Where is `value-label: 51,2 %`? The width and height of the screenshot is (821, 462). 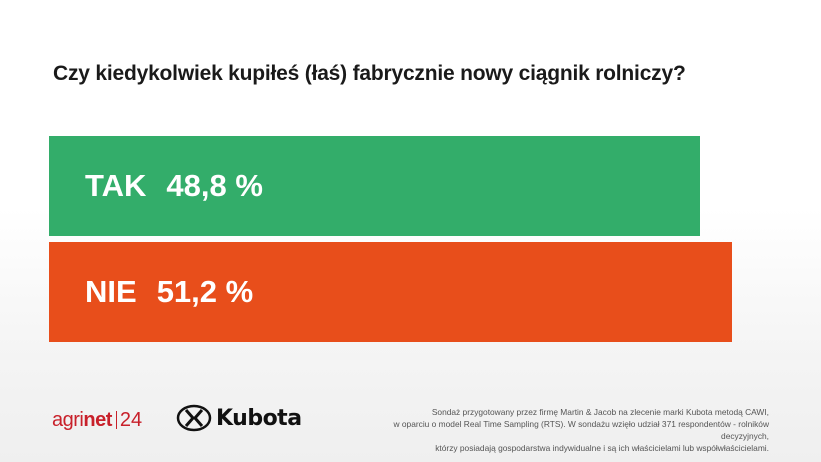
value-label: 51,2 % is located at coordinates (205, 291).